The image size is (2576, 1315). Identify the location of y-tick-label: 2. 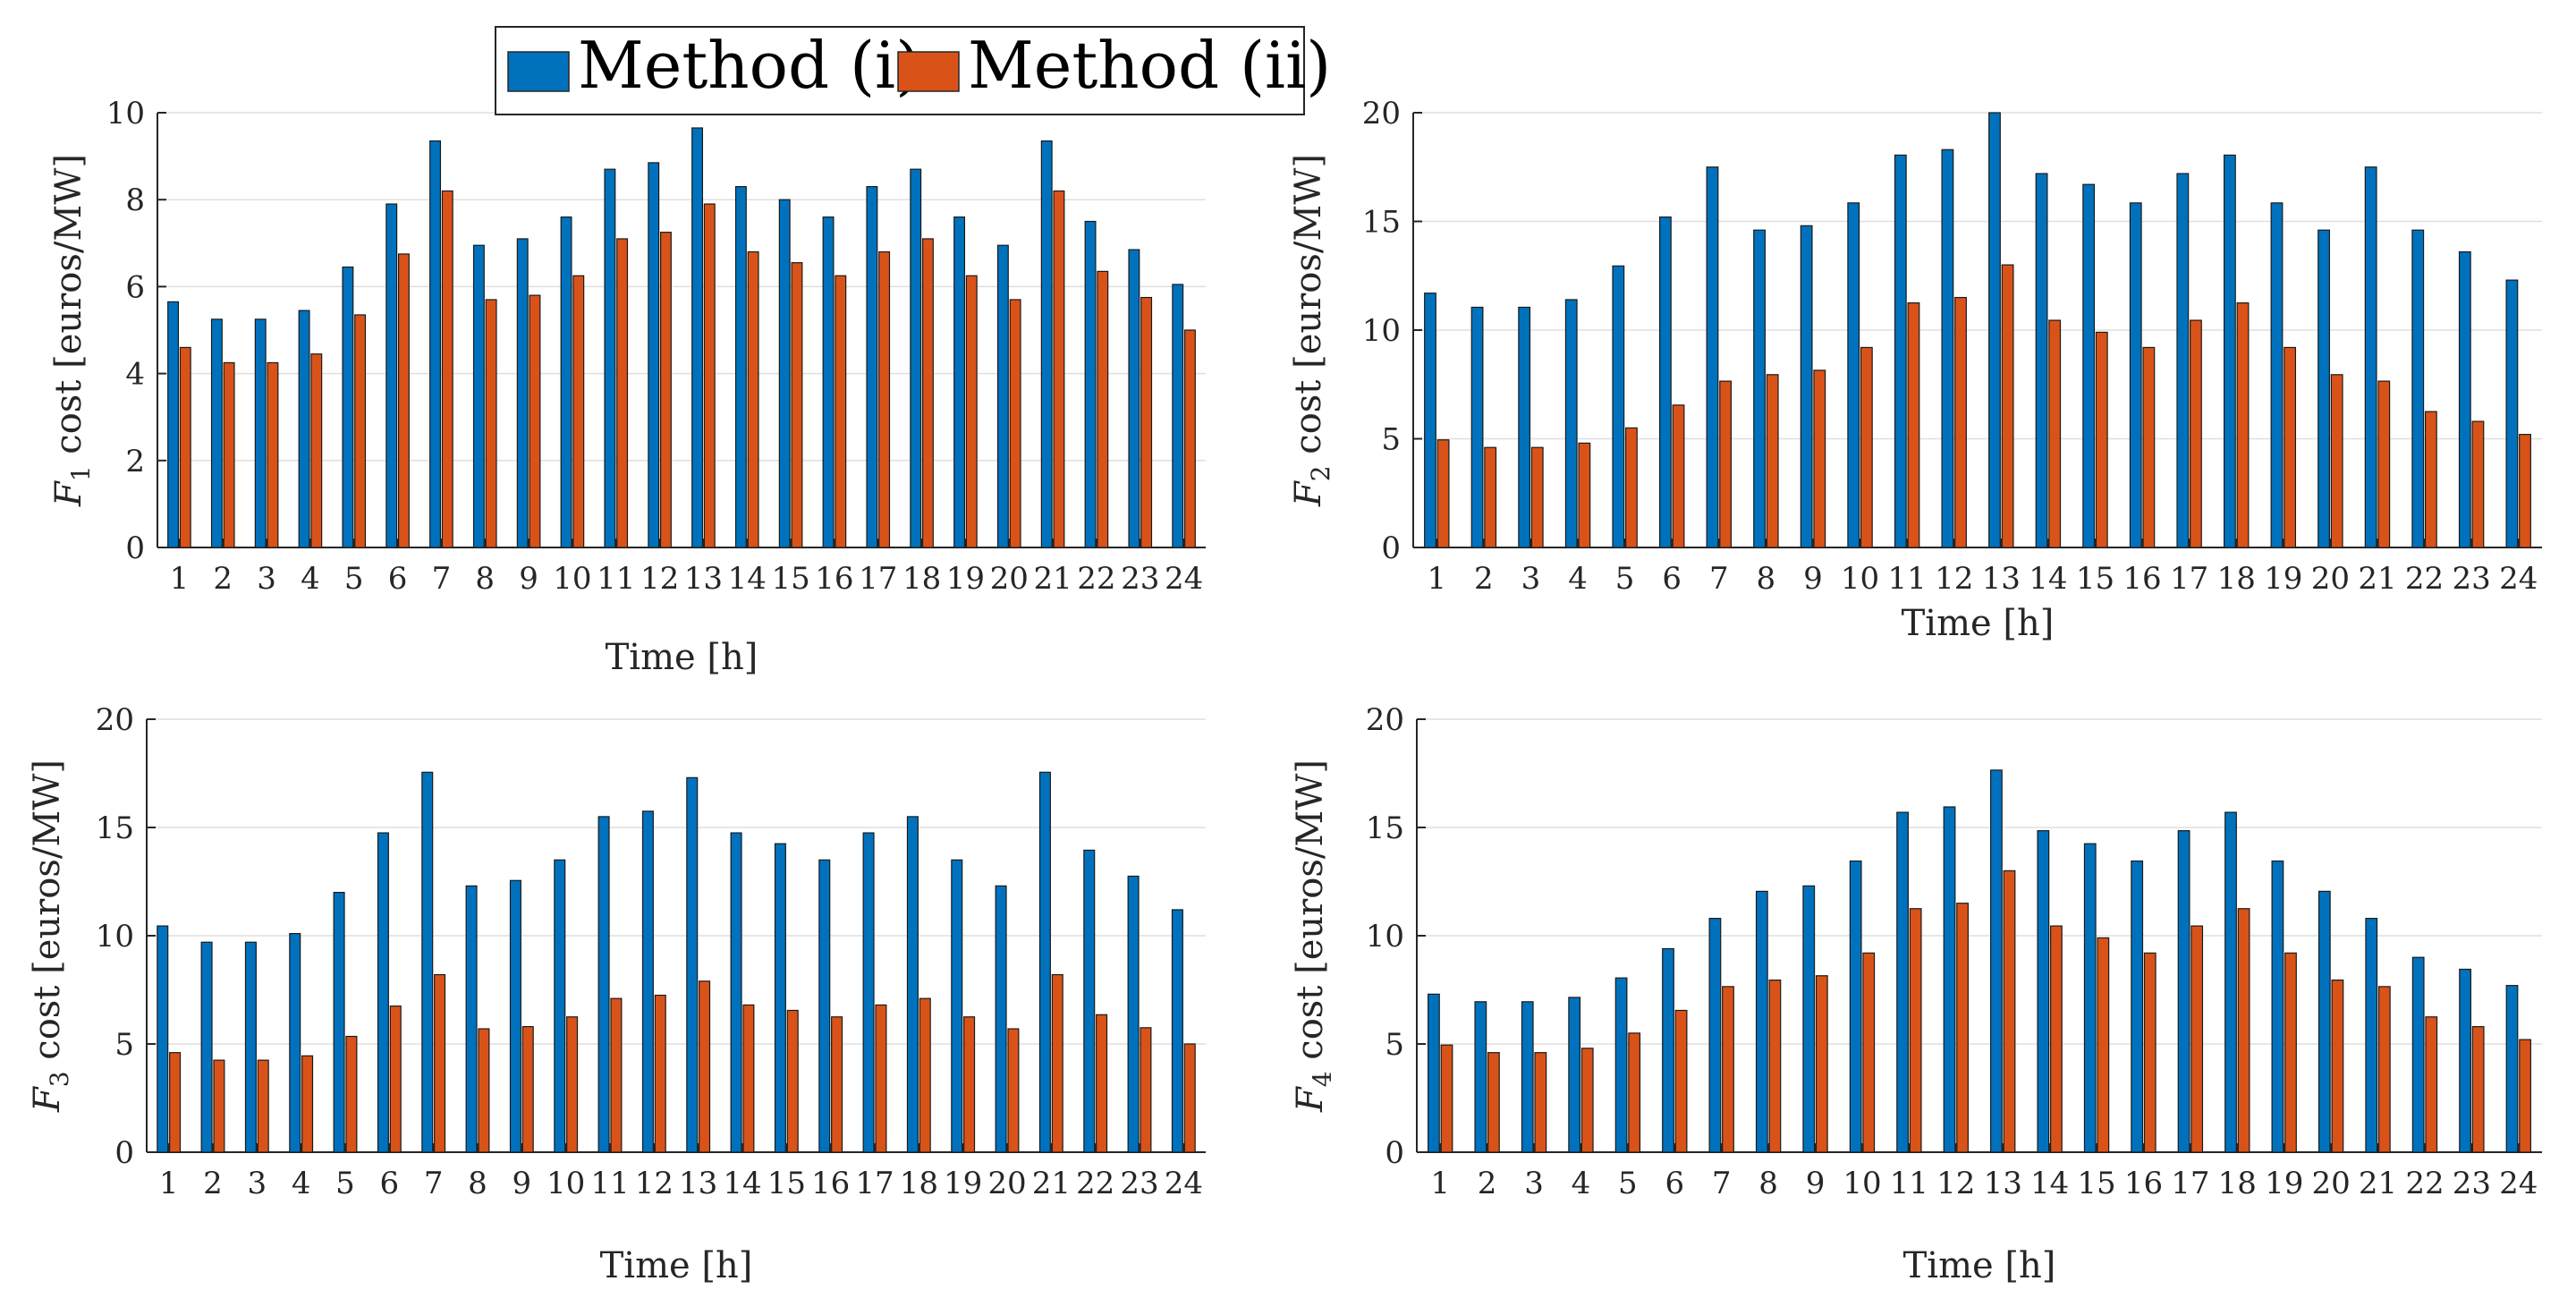
(135, 462).